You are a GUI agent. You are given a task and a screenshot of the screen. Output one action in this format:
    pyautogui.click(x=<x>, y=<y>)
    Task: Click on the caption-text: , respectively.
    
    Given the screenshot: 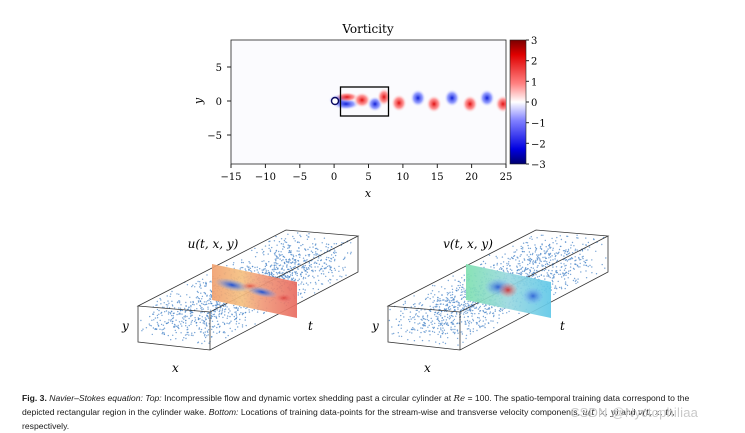 What is the action you would take?
    pyautogui.click(x=348, y=419)
    